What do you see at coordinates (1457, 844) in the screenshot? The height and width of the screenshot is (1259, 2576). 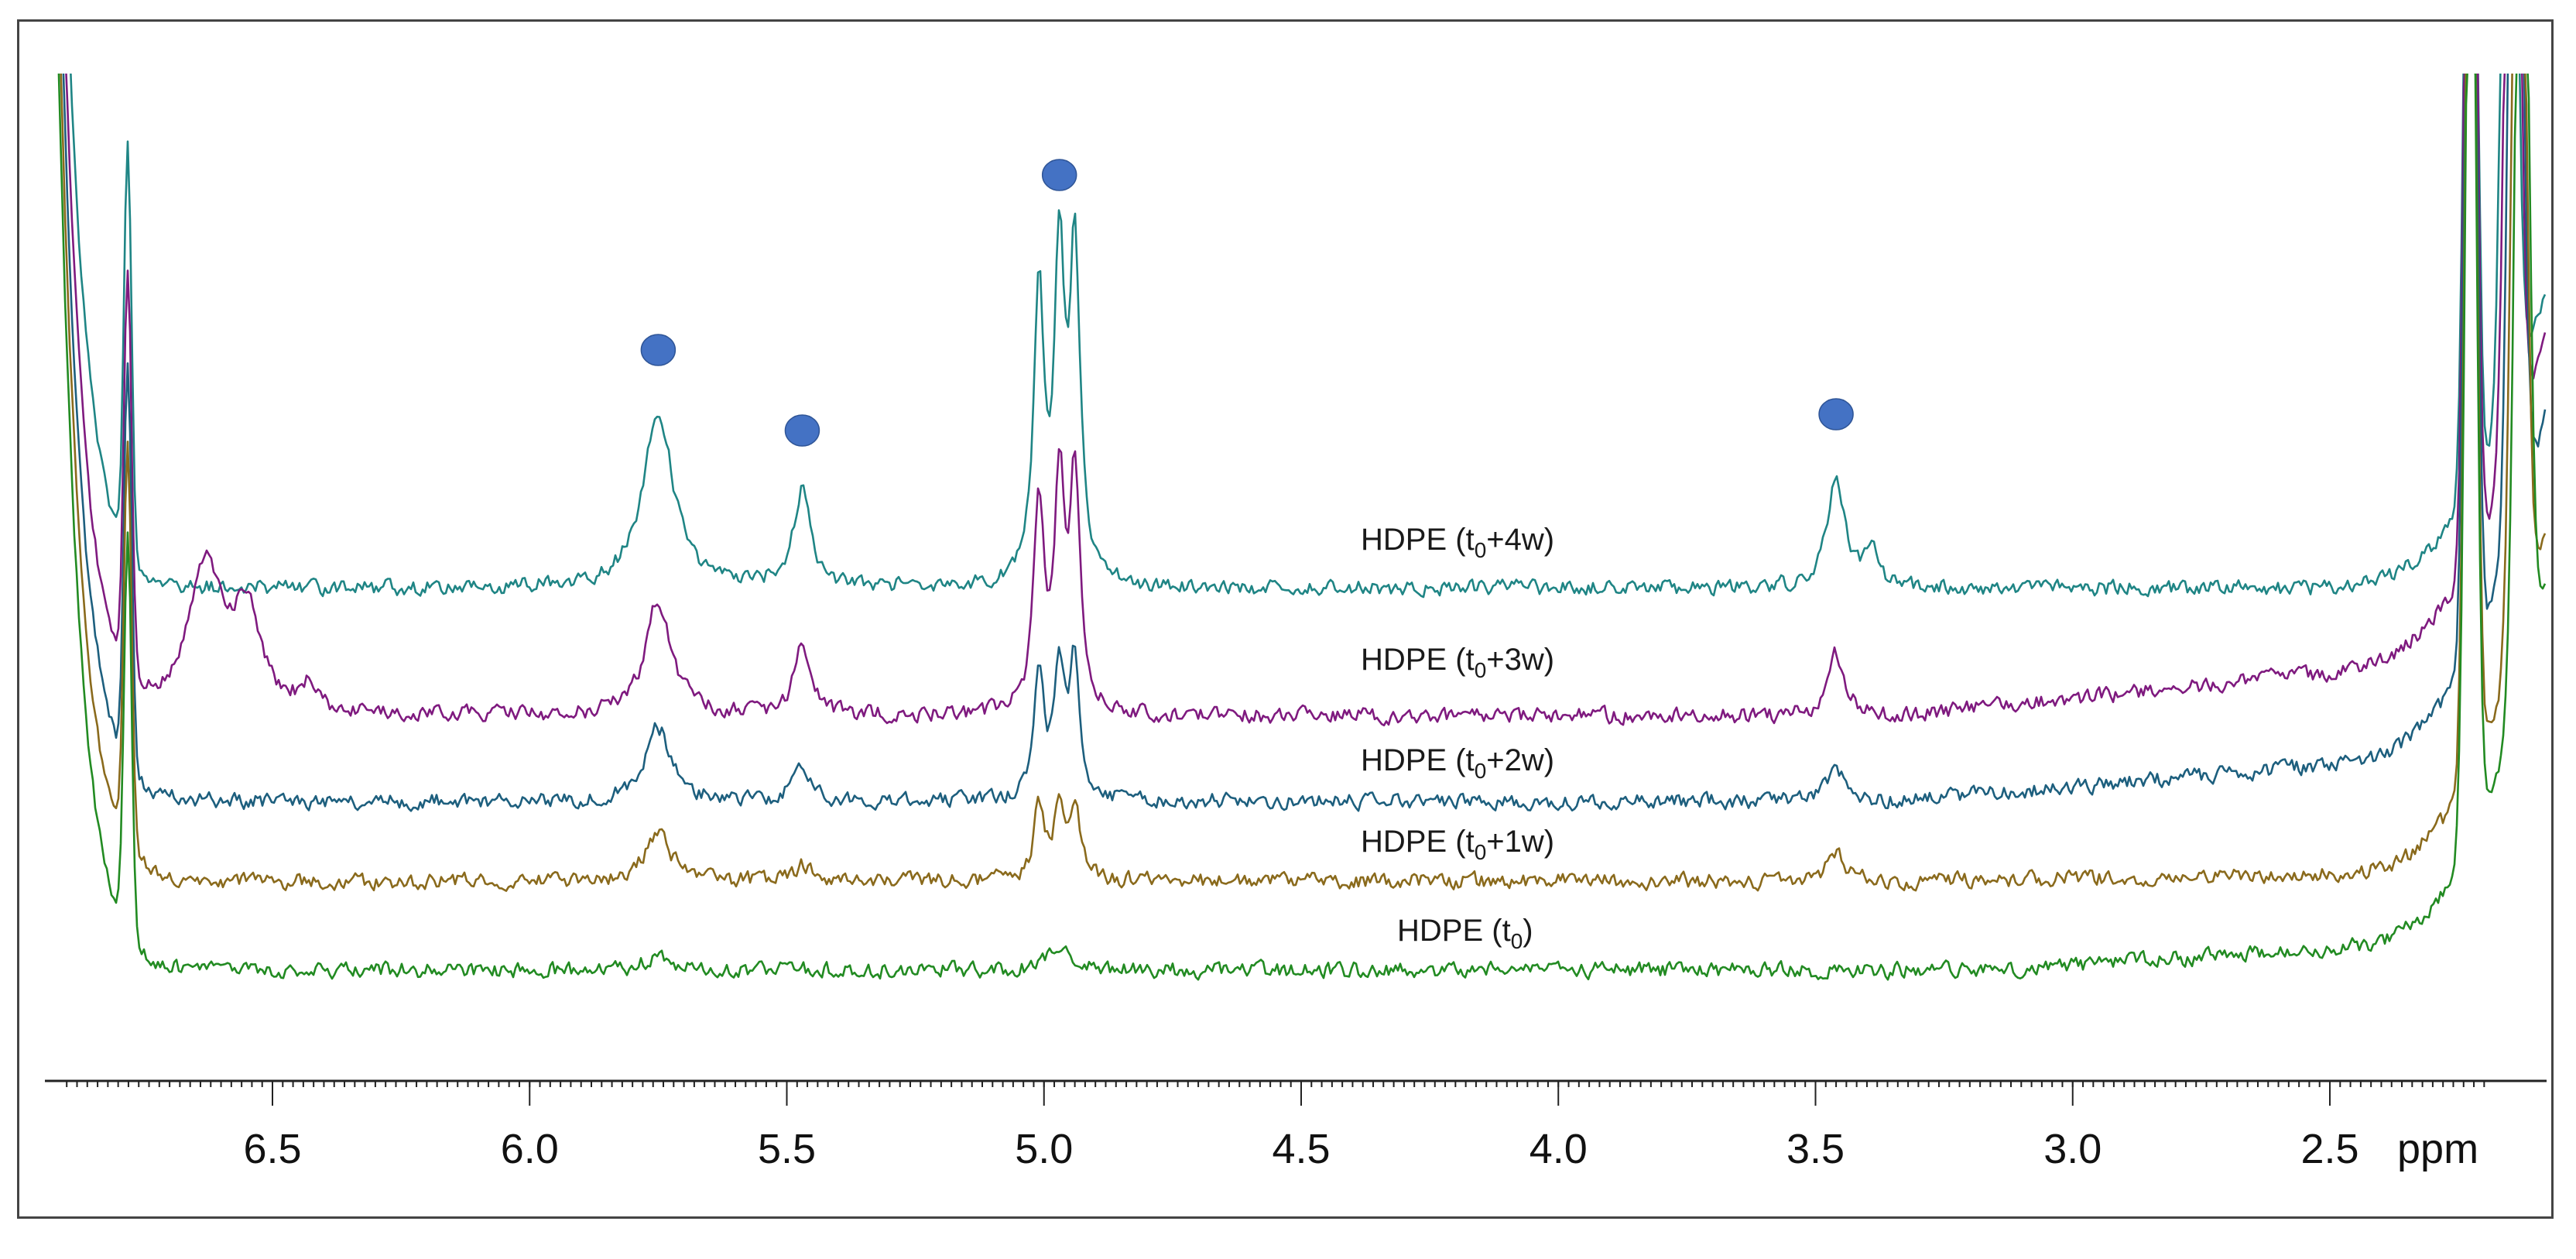 I see `series-label: HDPE (t0+1w)` at bounding box center [1457, 844].